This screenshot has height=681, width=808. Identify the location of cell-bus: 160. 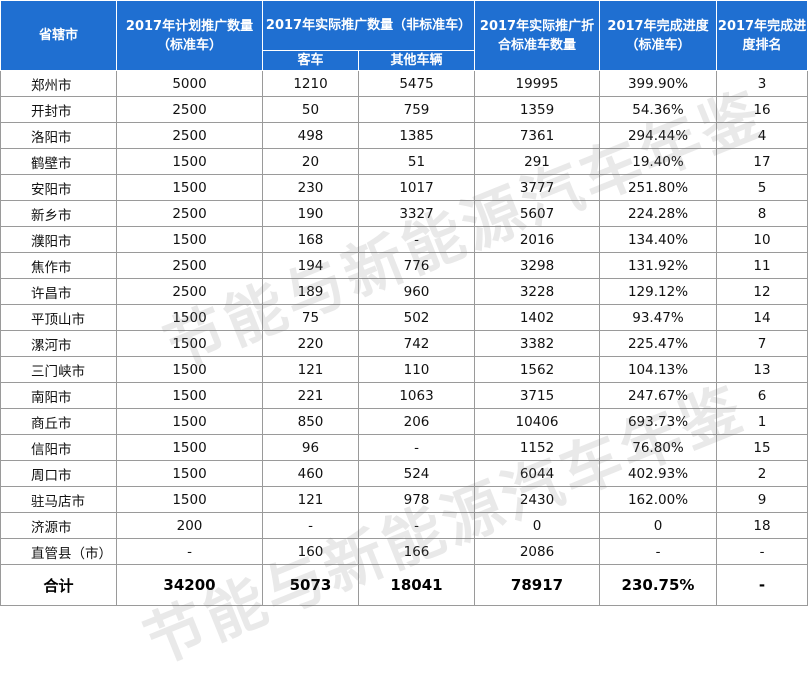
(310, 551).